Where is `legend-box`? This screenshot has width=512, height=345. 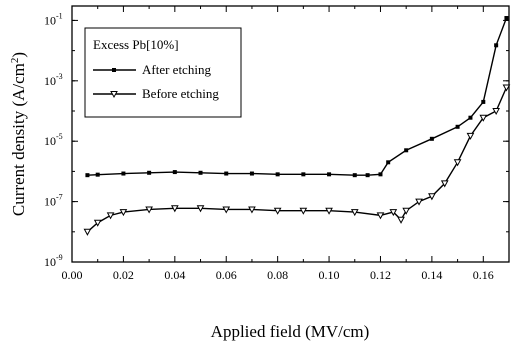
legend-box is located at coordinates (163, 72).